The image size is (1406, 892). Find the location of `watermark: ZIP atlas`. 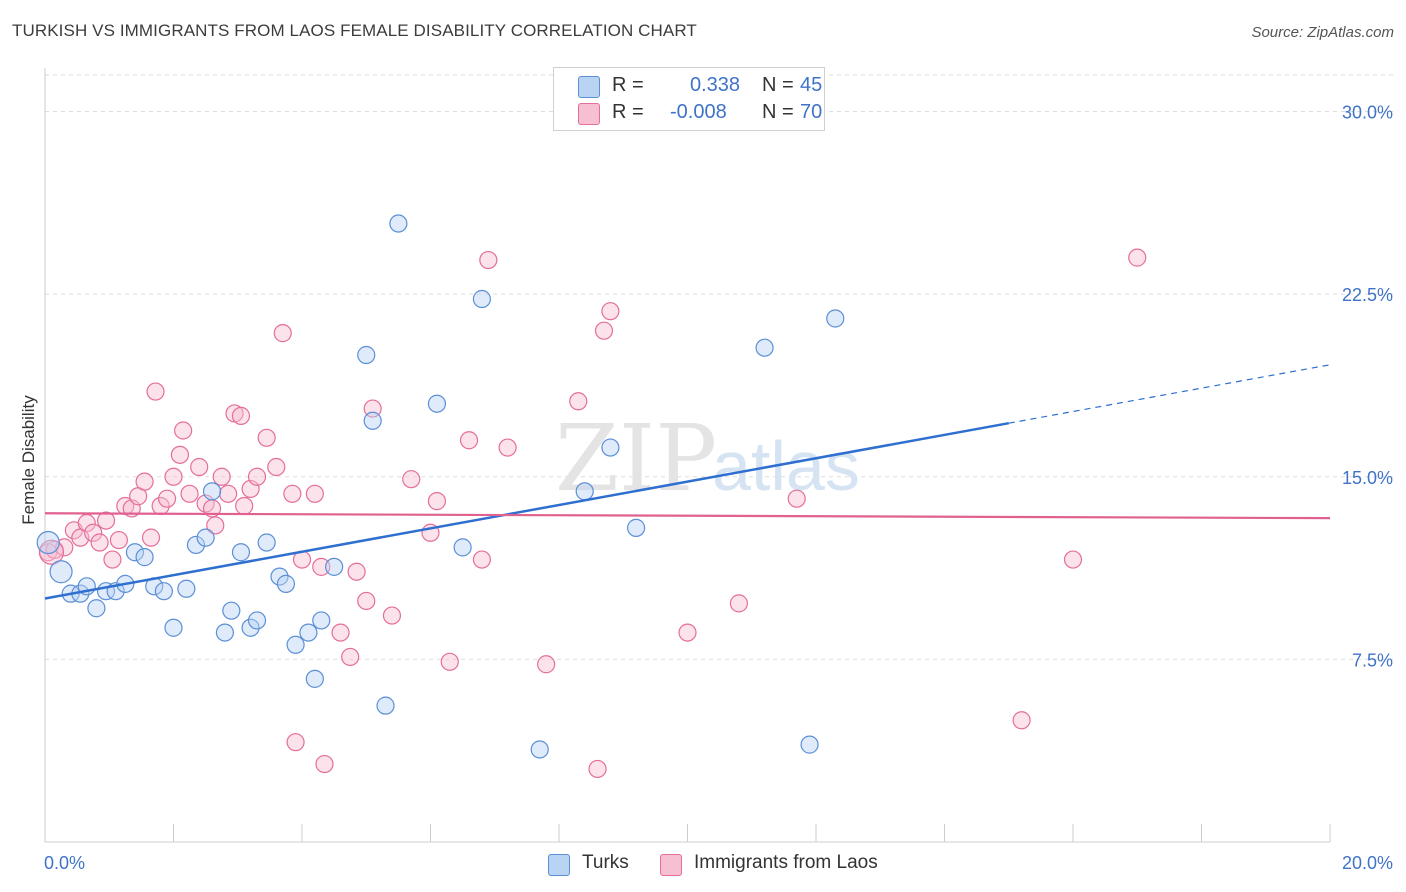

watermark: ZIP atlas is located at coordinates (707, 458).